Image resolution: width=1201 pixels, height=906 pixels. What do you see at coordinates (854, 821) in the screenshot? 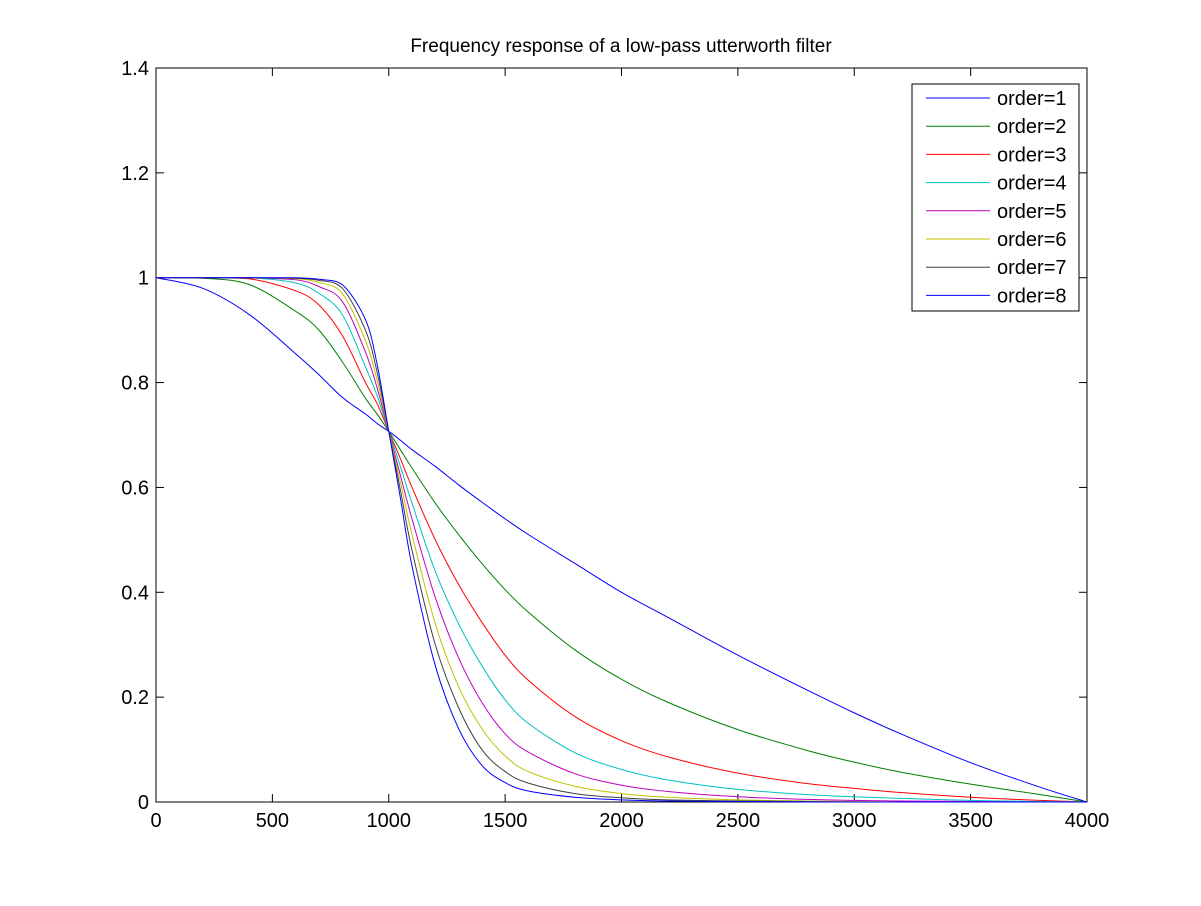
I see `x-tick-label: 3000` at bounding box center [854, 821].